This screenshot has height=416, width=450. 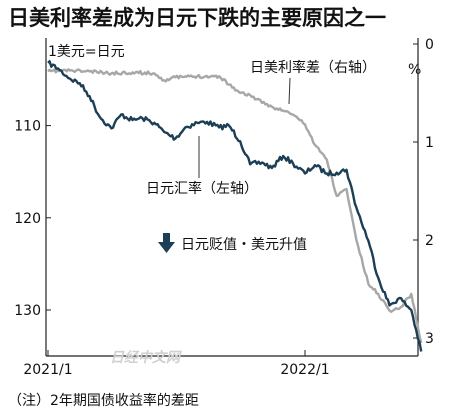 What do you see at coordinates (429, 339) in the screenshot?
I see `right-tick-label: 3` at bounding box center [429, 339].